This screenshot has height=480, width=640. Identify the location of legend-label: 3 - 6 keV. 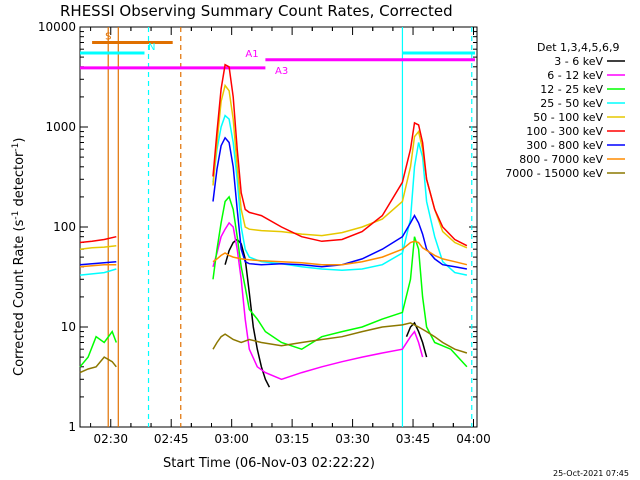
(578, 61).